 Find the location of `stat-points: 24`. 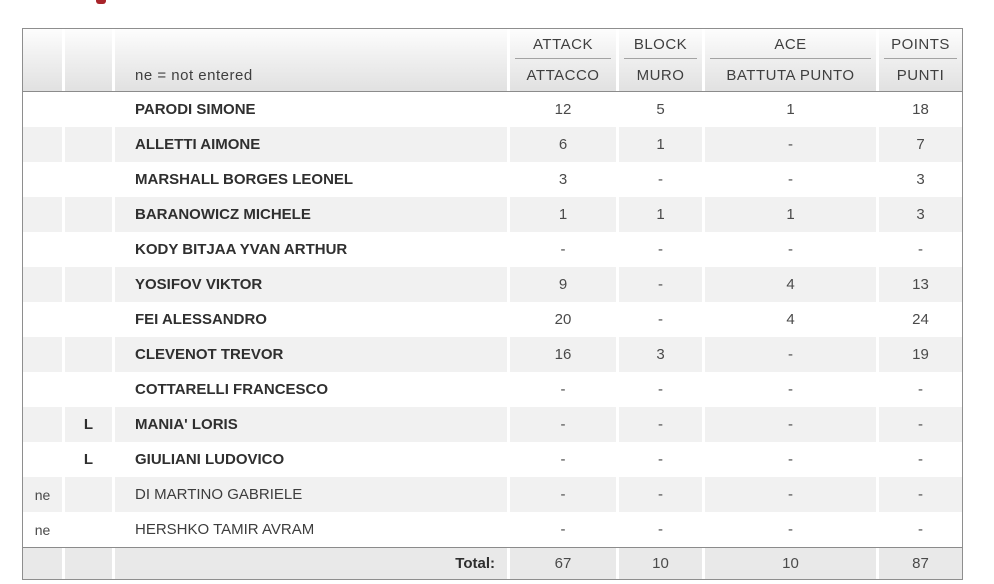

stat-points: 24 is located at coordinates (920, 319).